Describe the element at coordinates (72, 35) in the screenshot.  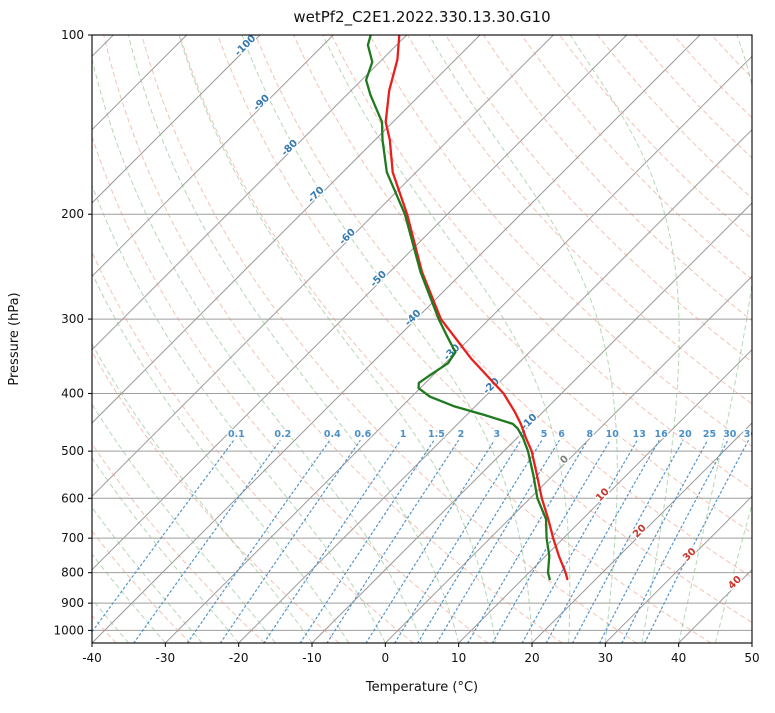
I see `y-tick-label: 100` at that location.